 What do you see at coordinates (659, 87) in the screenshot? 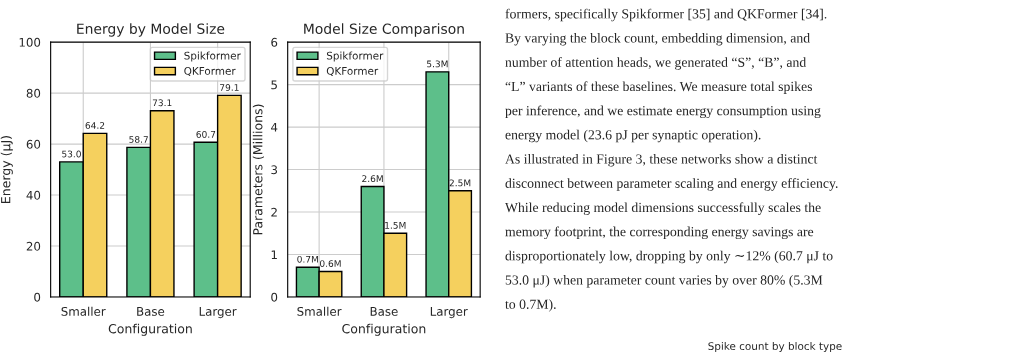
I see `text: “L” variants of these baselines. We measure total spikes` at bounding box center [659, 87].